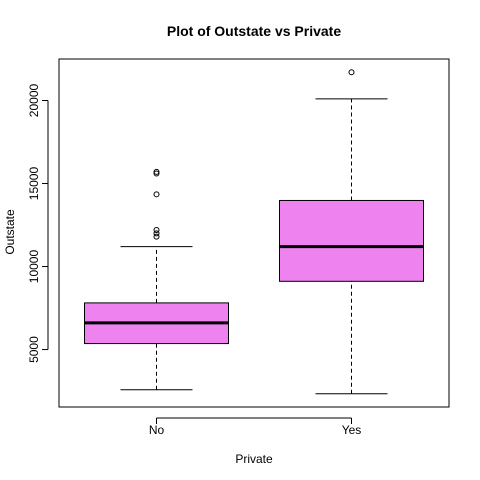  What do you see at coordinates (254, 459) in the screenshot?
I see `x-axis-label: Private` at bounding box center [254, 459].